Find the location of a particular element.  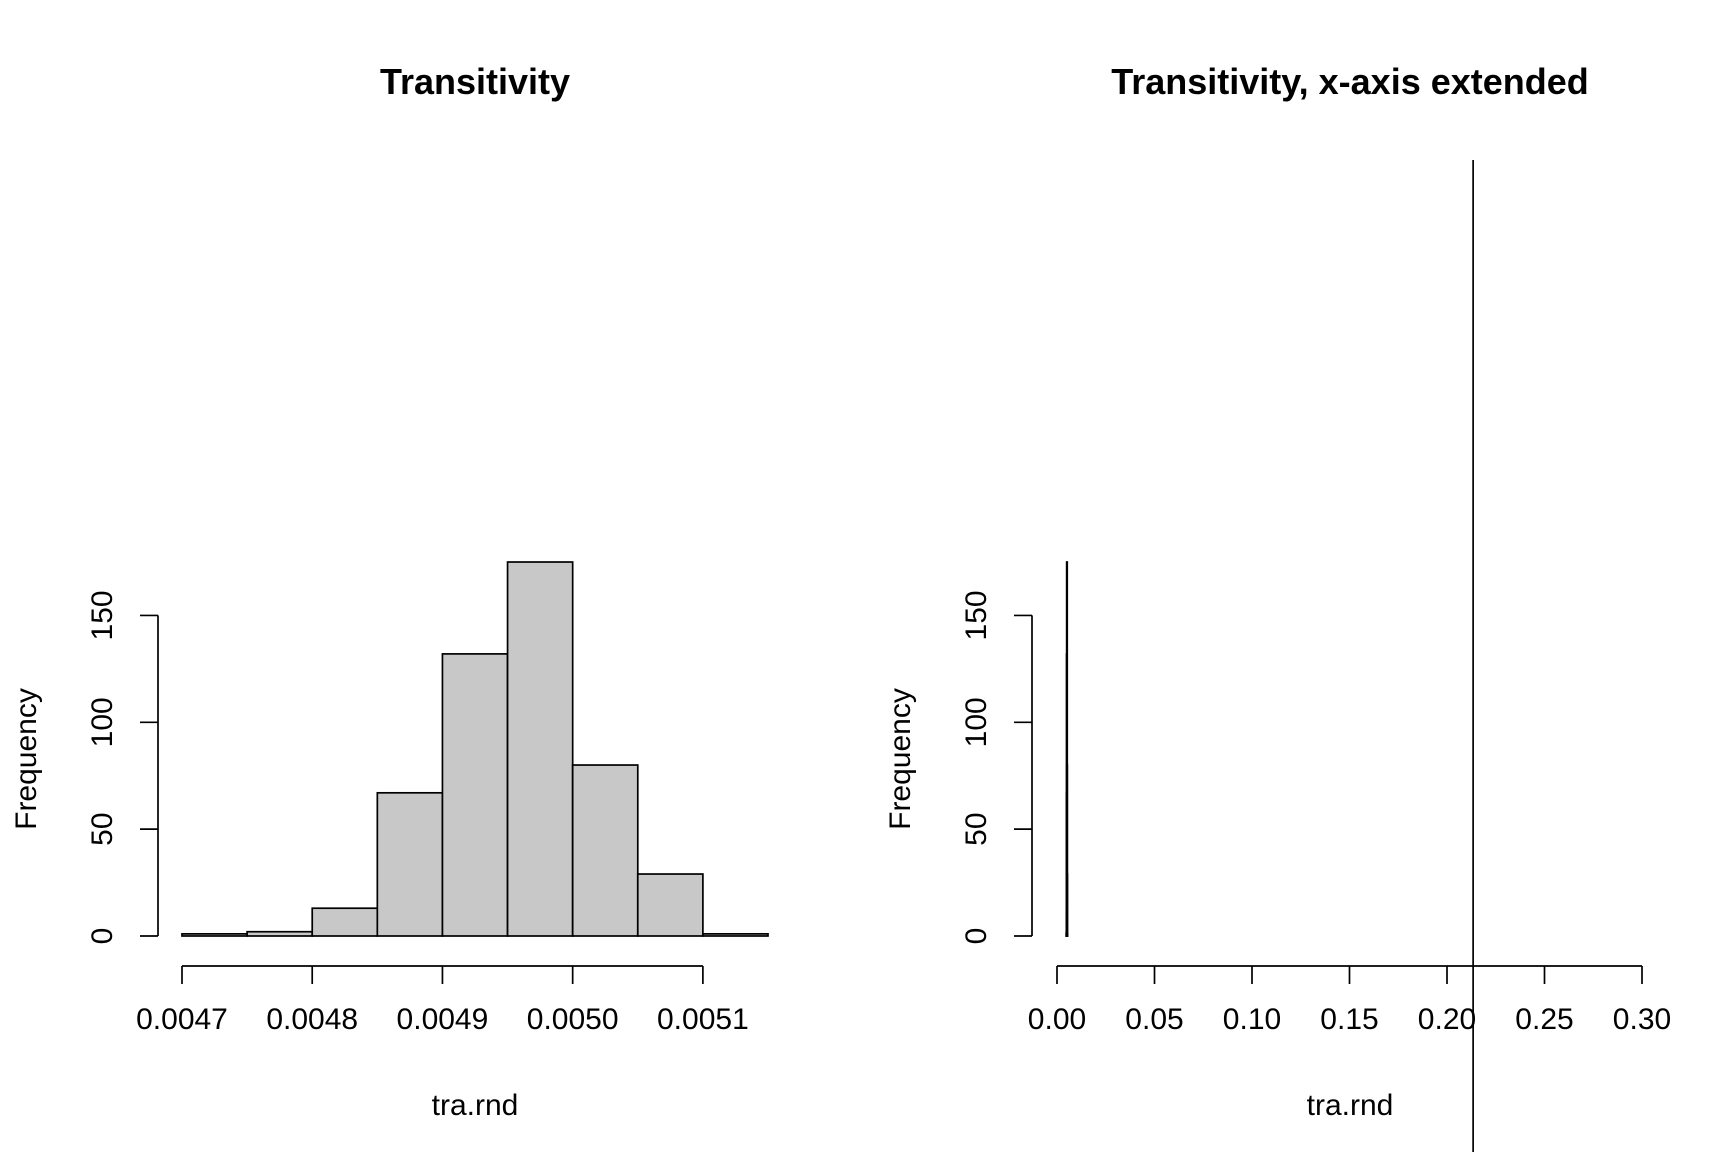

chart-title: Transitivity, x-axis extended is located at coordinates (1350, 81).